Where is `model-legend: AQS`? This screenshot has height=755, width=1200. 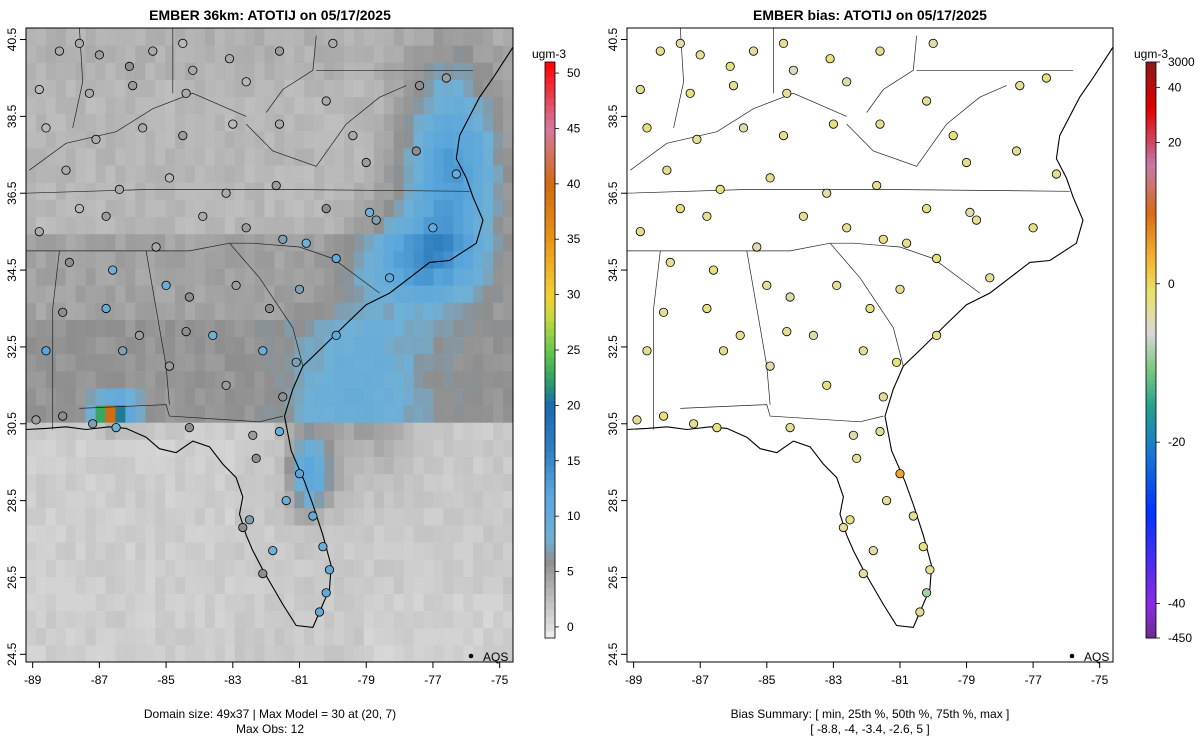
model-legend: AQS is located at coordinates (488, 657).